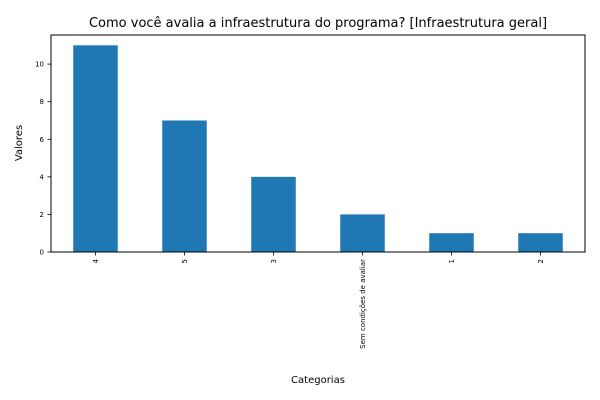 The height and width of the screenshot is (400, 600). Describe the element at coordinates (363, 304) in the screenshot. I see `x-tick-label-3: Sem condições de avaliar` at that location.